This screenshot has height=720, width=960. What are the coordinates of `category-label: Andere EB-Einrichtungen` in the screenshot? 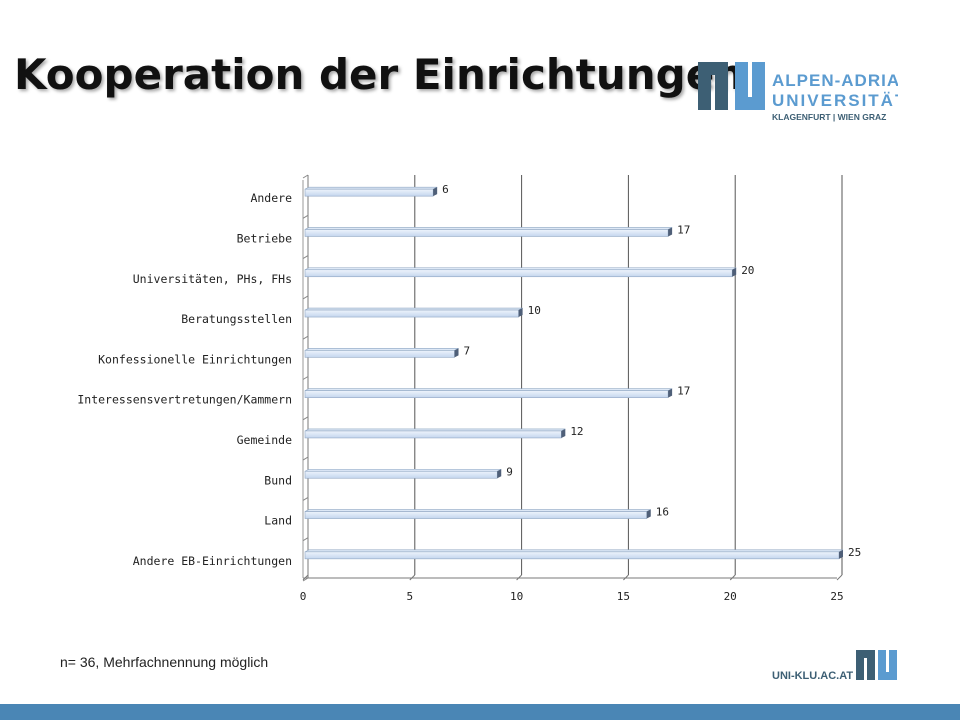 It's located at (212, 561).